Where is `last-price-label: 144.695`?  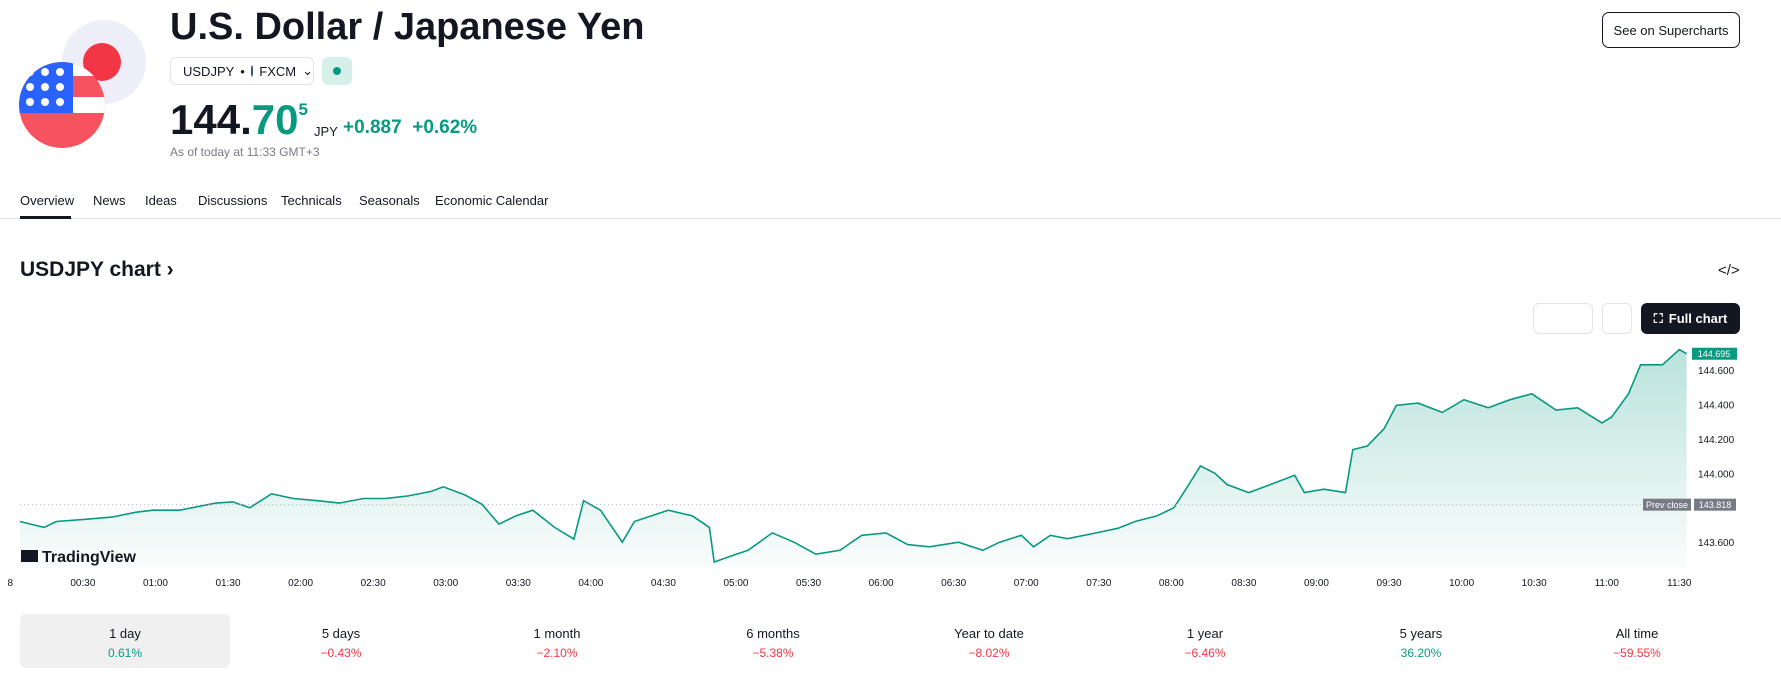
last-price-label: 144.695 is located at coordinates (1714, 354).